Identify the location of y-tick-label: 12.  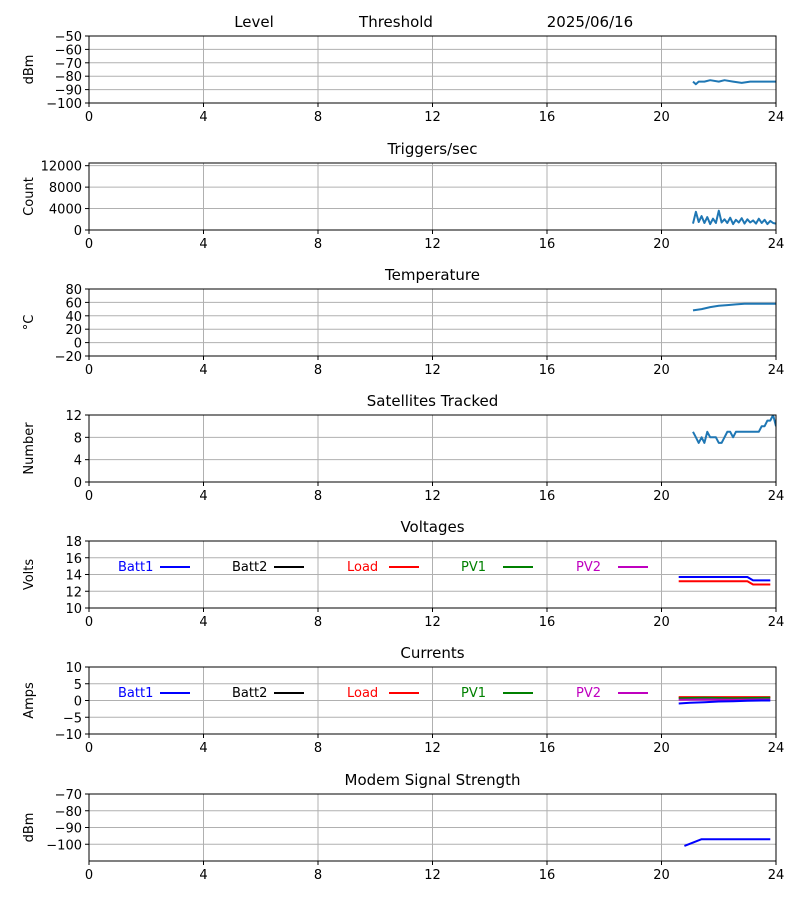
(73, 416).